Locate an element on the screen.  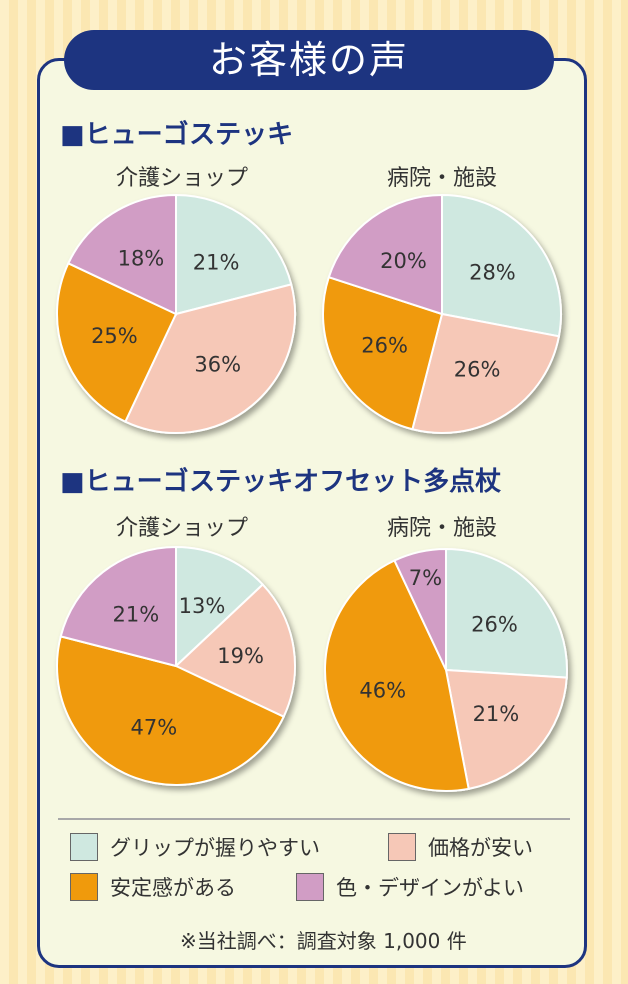
pie-chart-4: 26% 21% 46% 7% is located at coordinates (446, 669).